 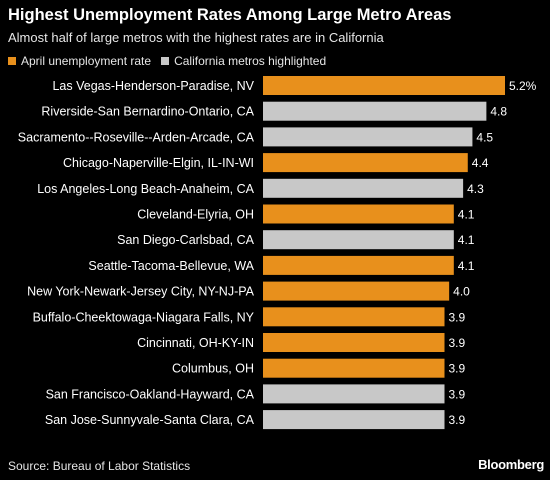 What do you see at coordinates (480, 163) in the screenshot?
I see `value-label: 4.4` at bounding box center [480, 163].